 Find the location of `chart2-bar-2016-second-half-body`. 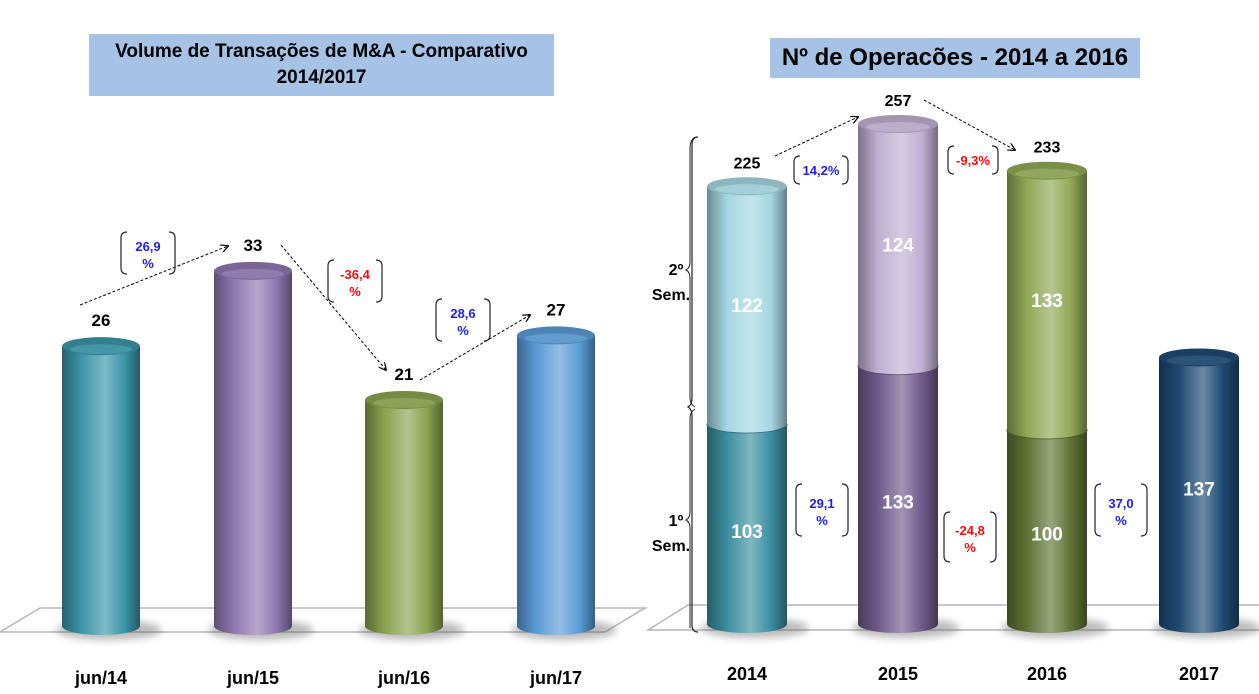

chart2-bar-2016-second-half-body is located at coordinates (1047, 304).